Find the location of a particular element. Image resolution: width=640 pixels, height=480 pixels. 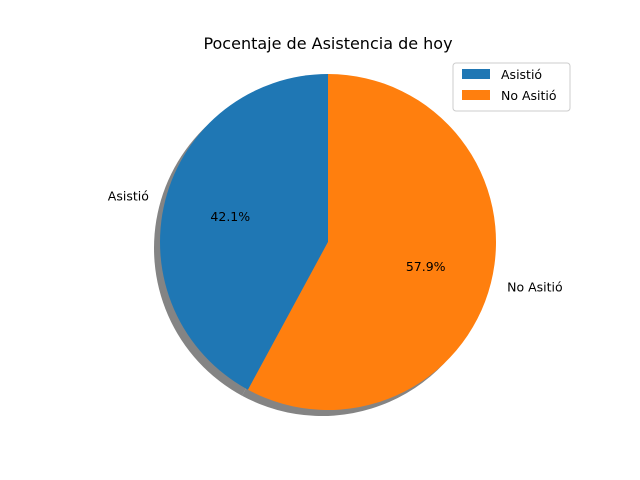

legend-label: Asistió is located at coordinates (521, 74).